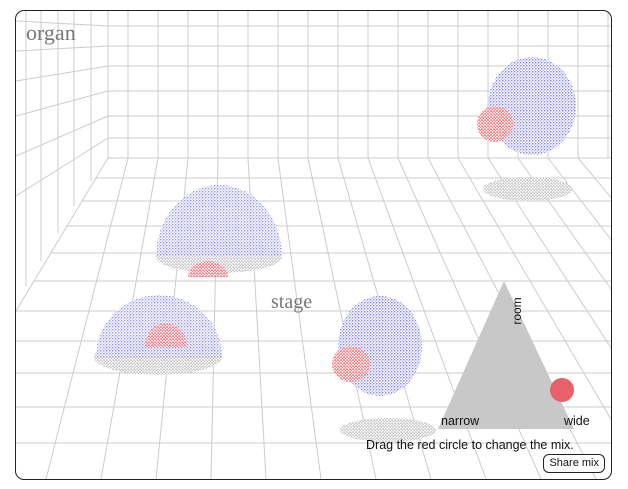 The height and width of the screenshot is (489, 628). What do you see at coordinates (460, 421) in the screenshot?
I see `mix-left-label: narrow` at bounding box center [460, 421].